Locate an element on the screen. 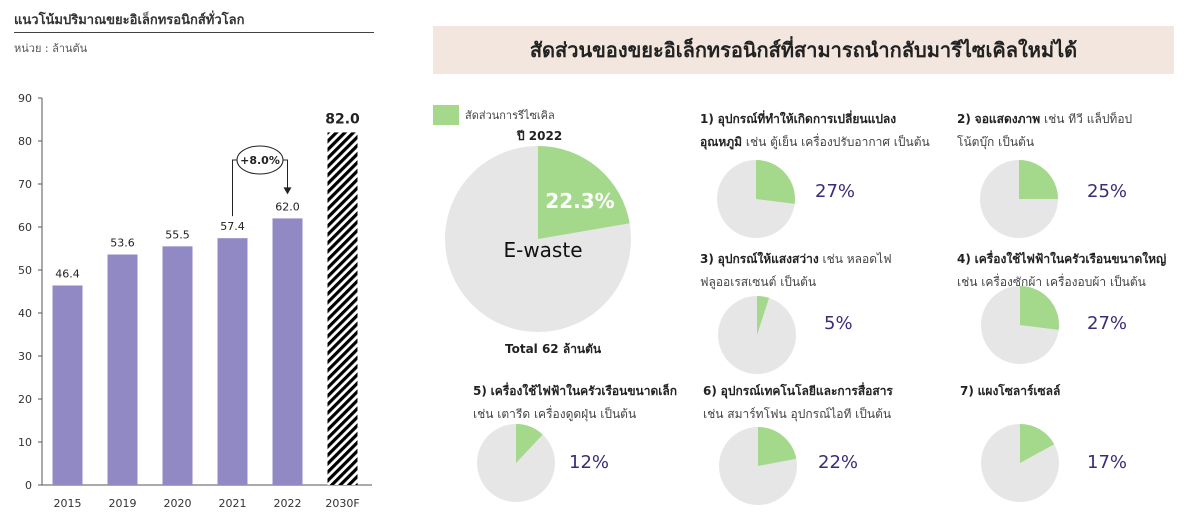 Image resolution: width=1184 pixels, height=528 pixels. growth-arrow is located at coordinates (287, 191).